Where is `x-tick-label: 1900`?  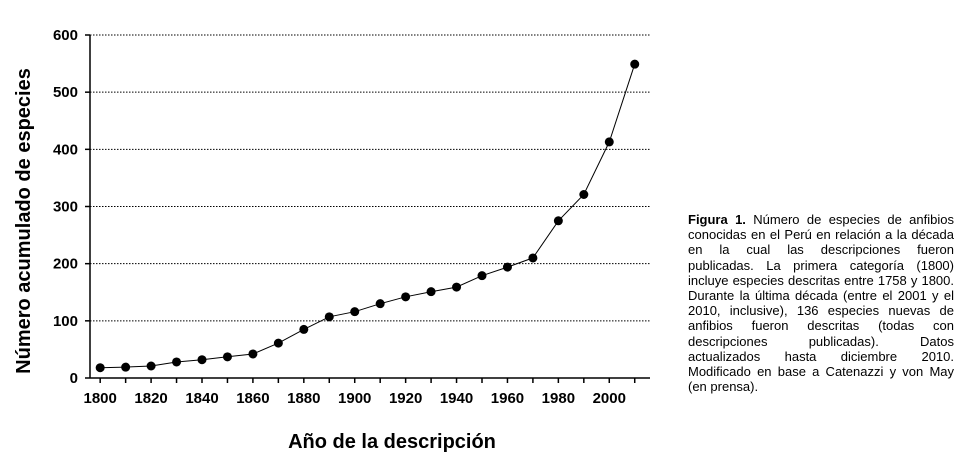
x-tick-label: 1900 is located at coordinates (354, 398).